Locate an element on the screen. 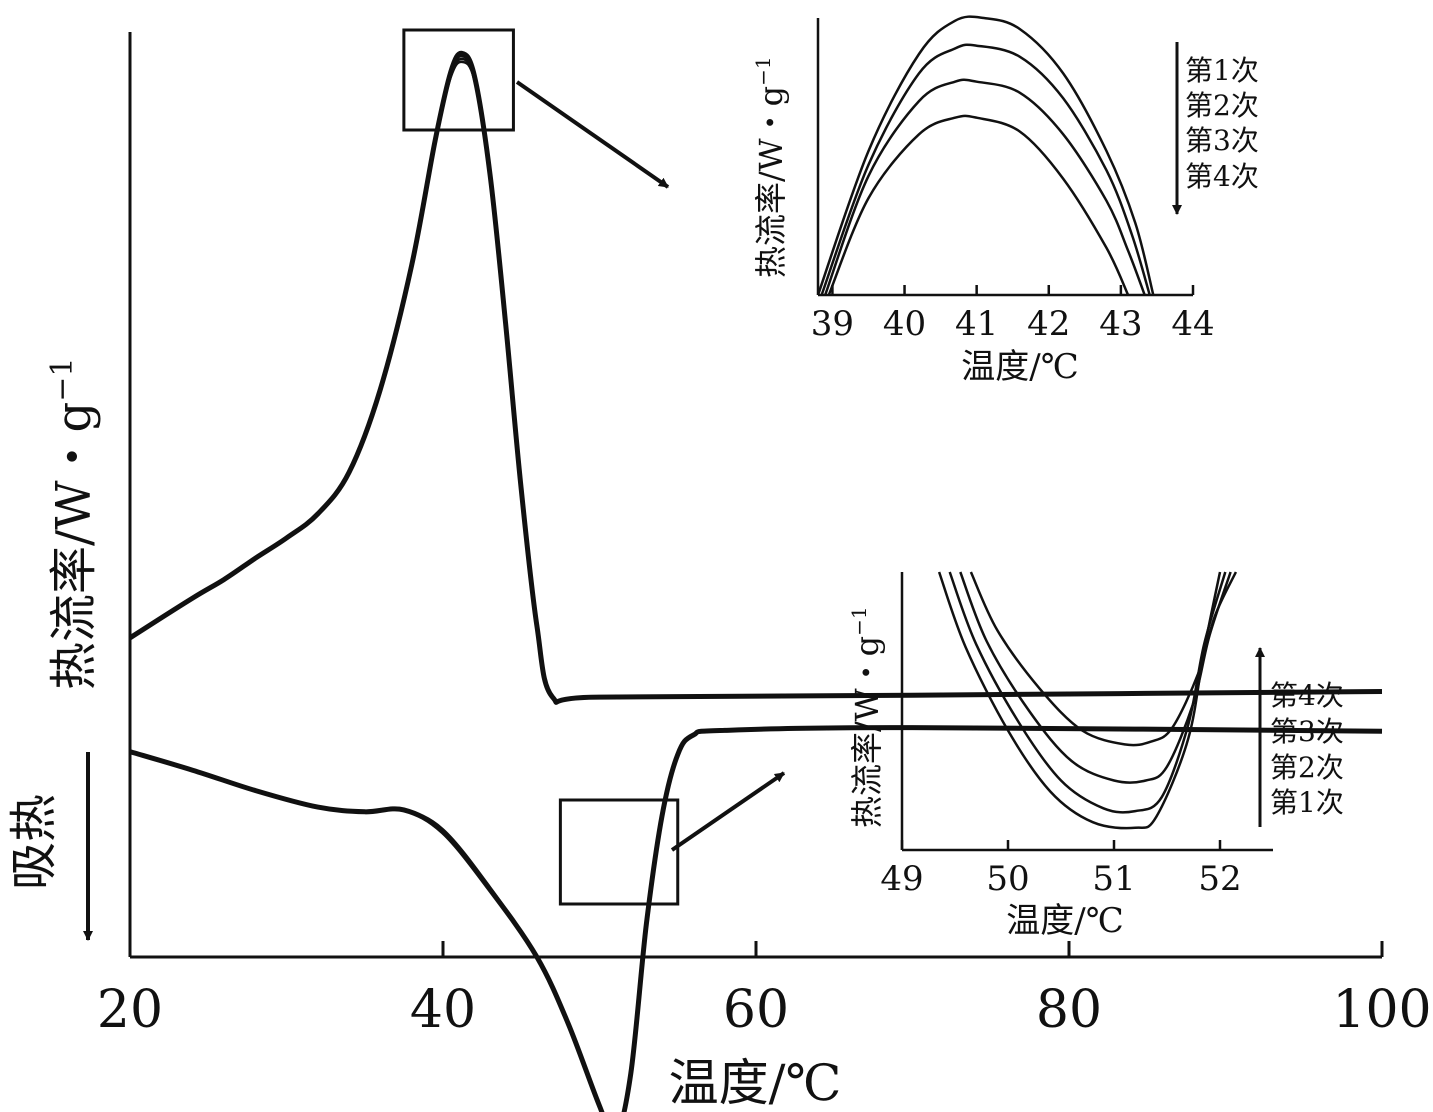 This screenshot has height=1112, width=1433. inset1-legend-item-3: 第3次 is located at coordinates (1222, 140).